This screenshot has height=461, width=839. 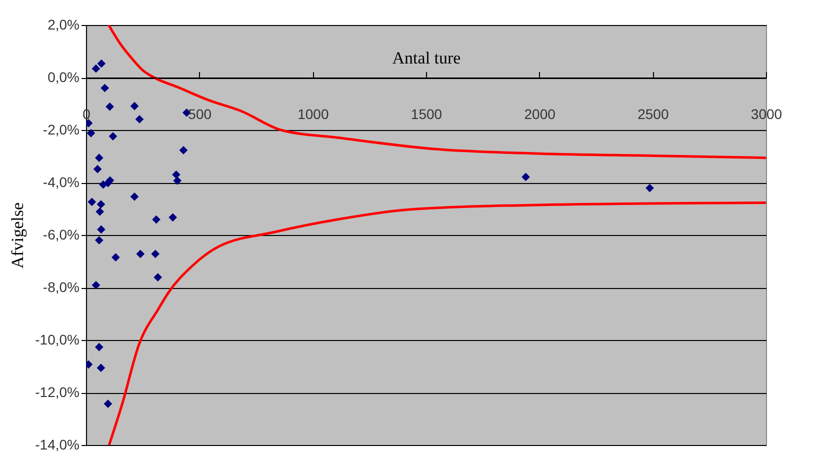 What do you see at coordinates (57, 340) in the screenshot?
I see `y-tick-label: -10,0%` at bounding box center [57, 340].